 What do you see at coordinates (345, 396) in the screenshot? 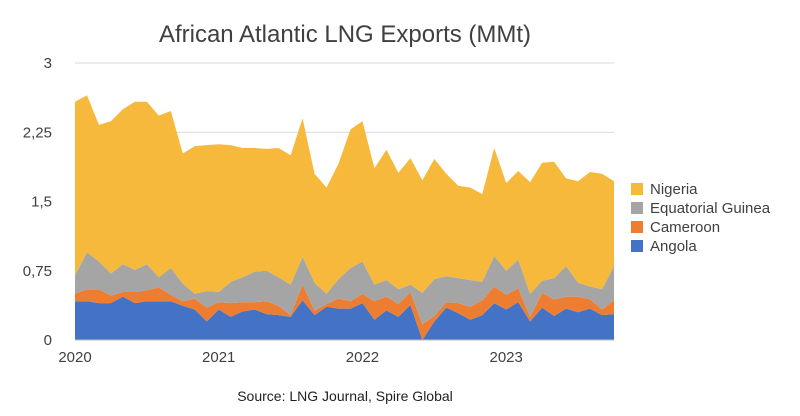
I see `source-note: Source: LNG Journal, Spire Global` at bounding box center [345, 396].